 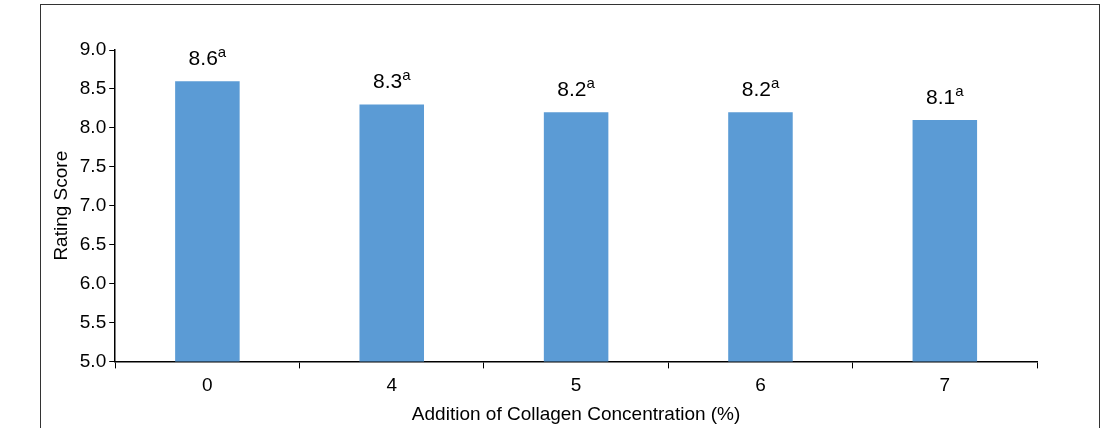 I want to click on y-tick-label: 8.0, so click(x=93, y=127).